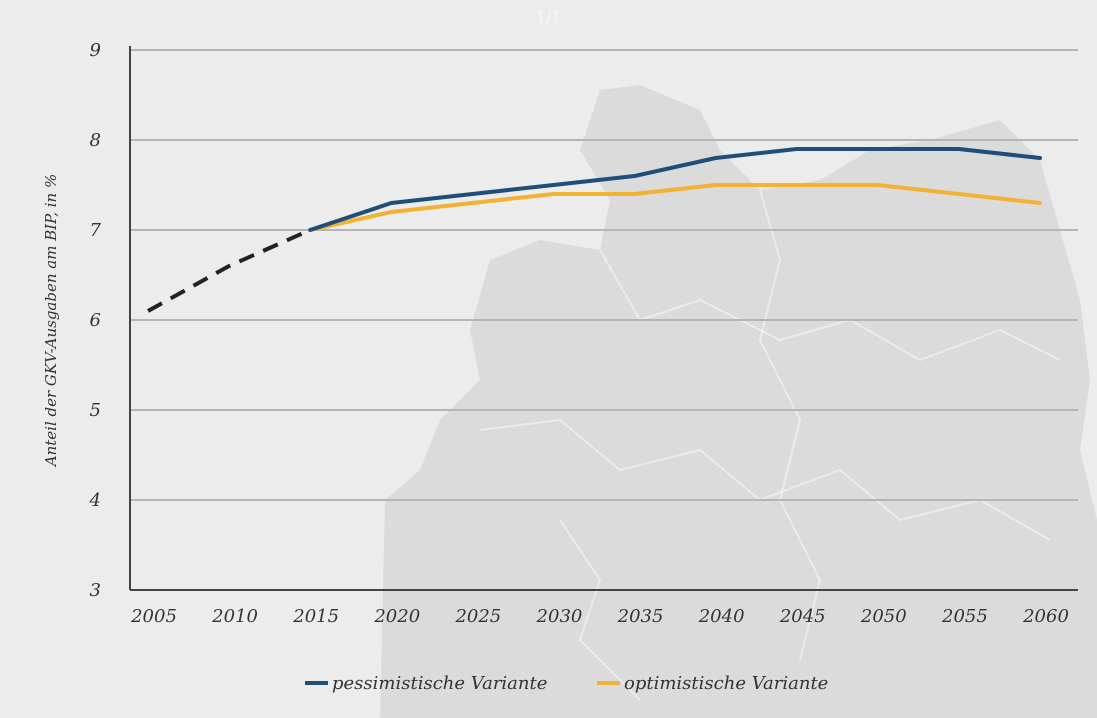  Describe the element at coordinates (96, 230) in the screenshot. I see `y-tick-7: 7` at that location.